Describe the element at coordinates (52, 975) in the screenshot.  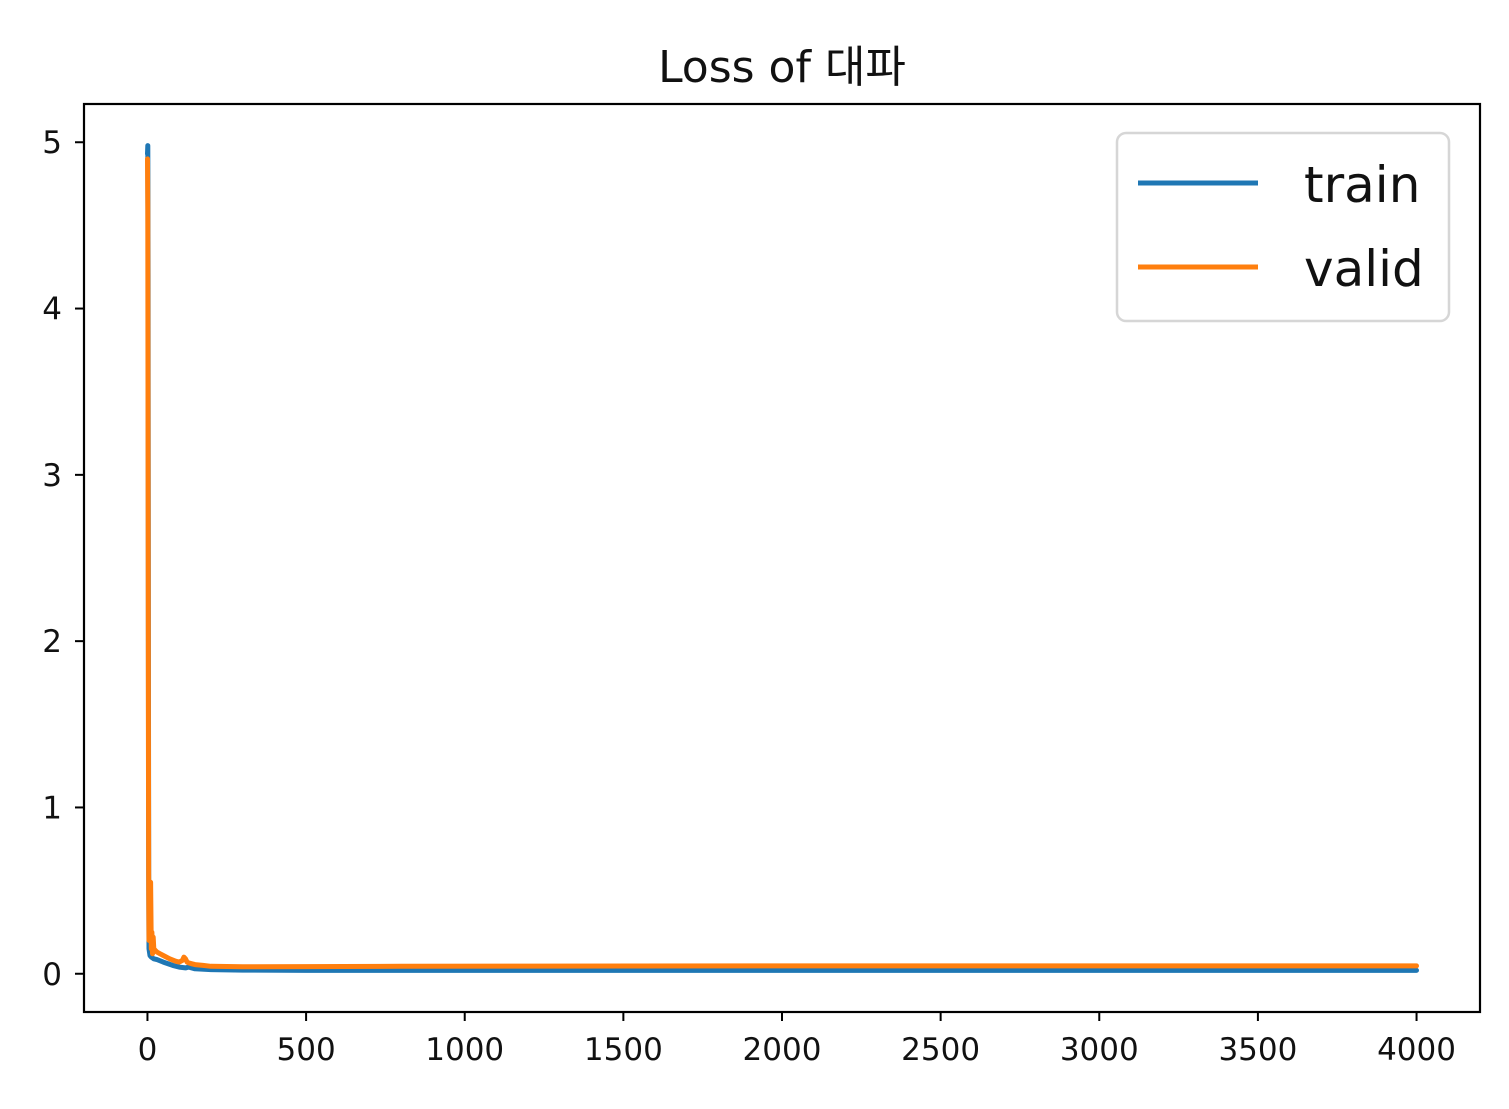
I see `y-tick-label: 0` at that location.